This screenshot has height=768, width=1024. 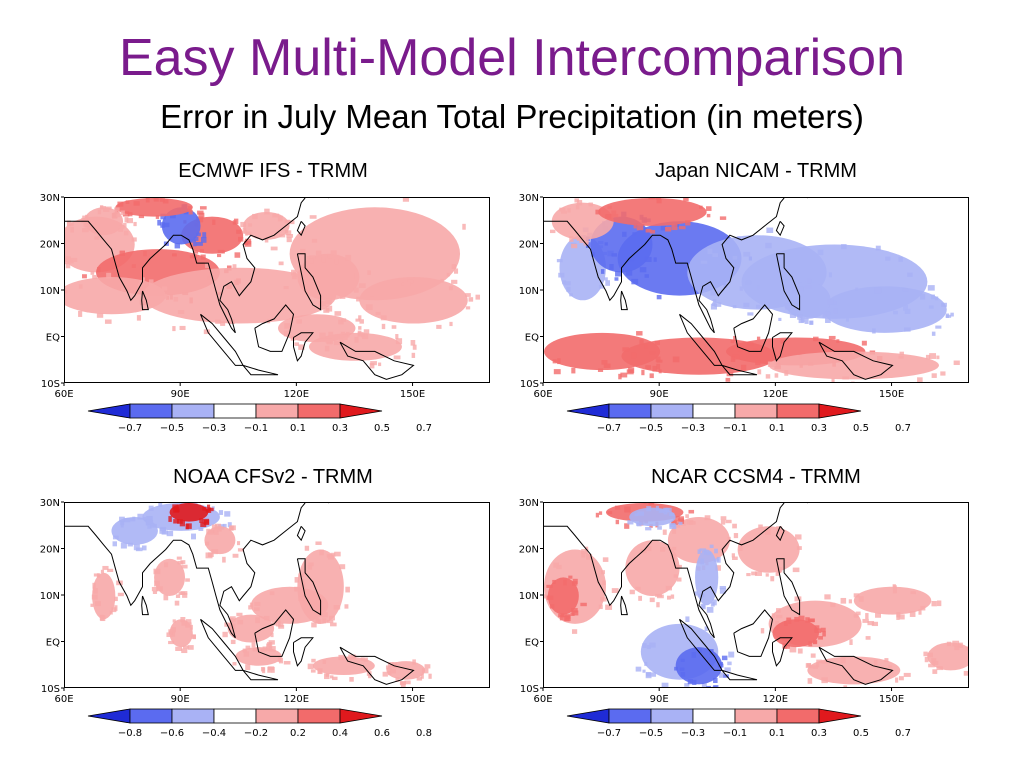 What do you see at coordinates (542, 394) in the screenshot?
I see `x-tick-label: 60E` at bounding box center [542, 394].